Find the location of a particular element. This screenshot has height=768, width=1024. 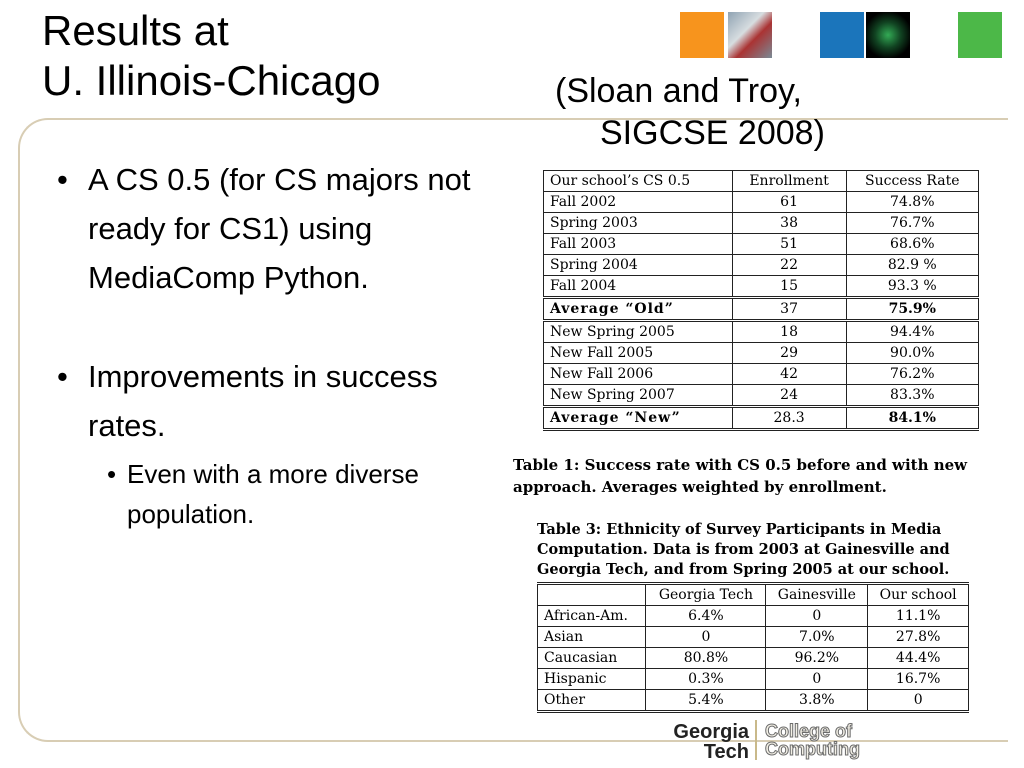

table-cell: 0.3% is located at coordinates (706, 679).